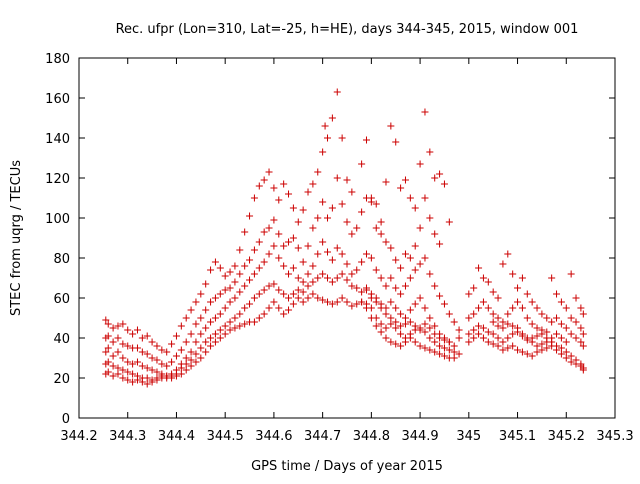 Image resolution: width=640 pixels, height=484 pixels. What do you see at coordinates (468, 436) in the screenshot?
I see `x-tick-label: 345` at bounding box center [468, 436].